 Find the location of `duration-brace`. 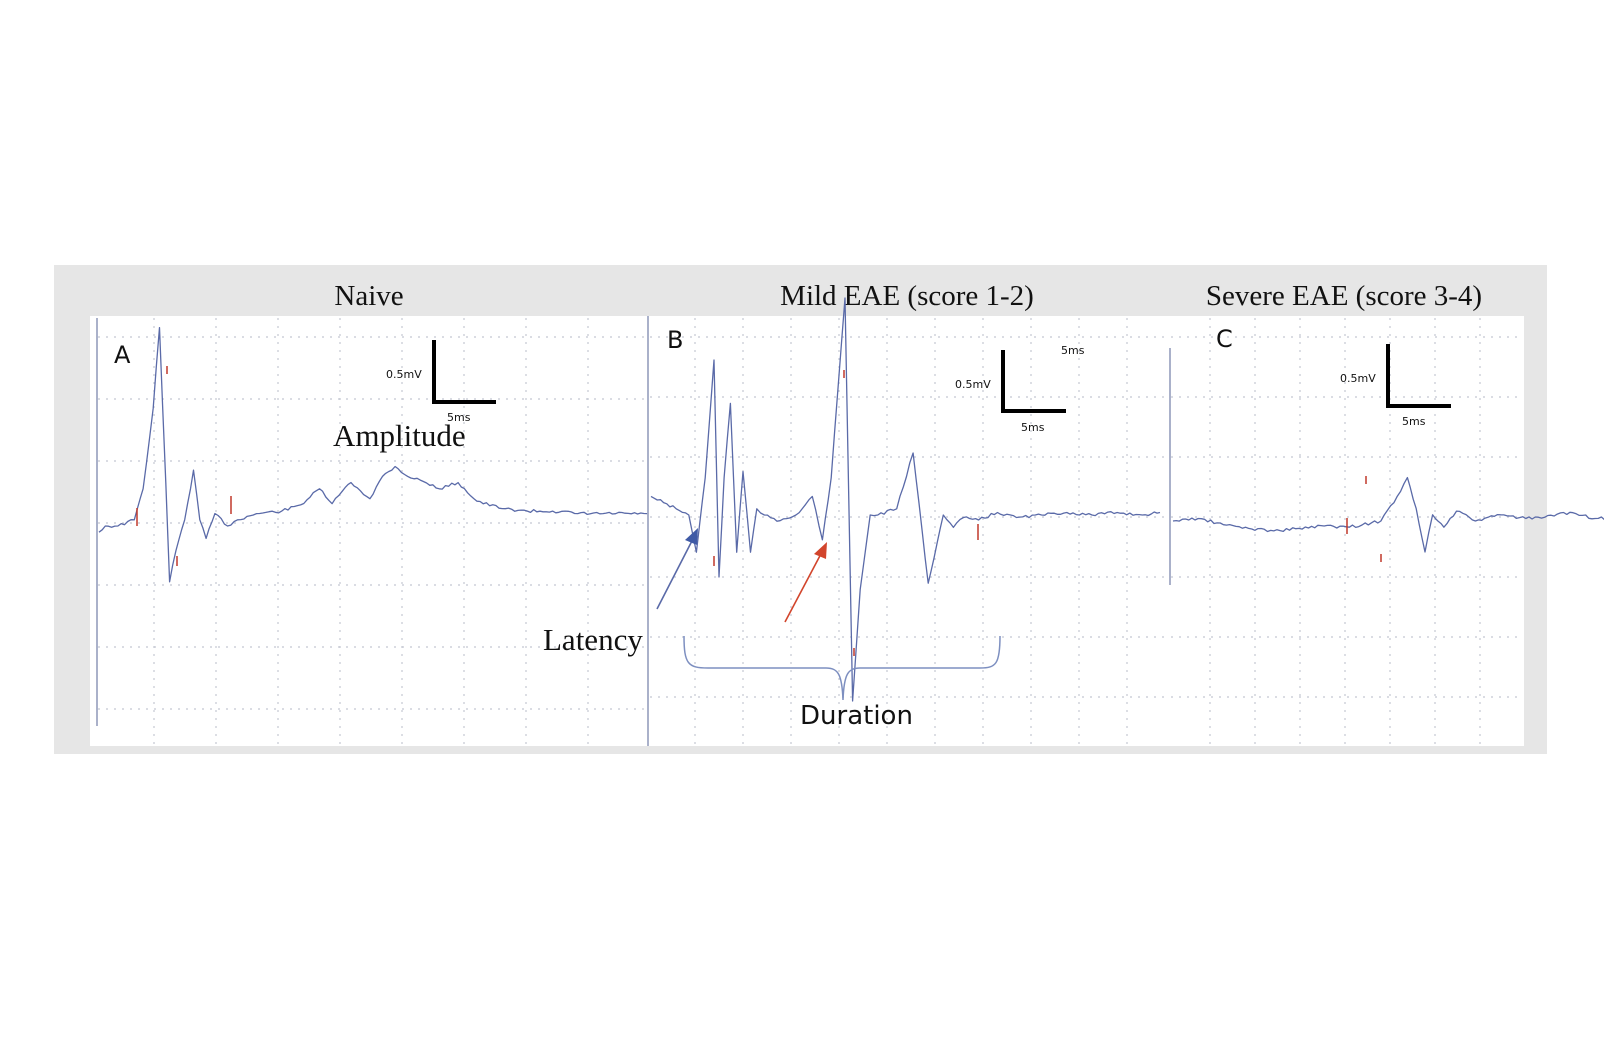

duration-brace is located at coordinates (842, 668).